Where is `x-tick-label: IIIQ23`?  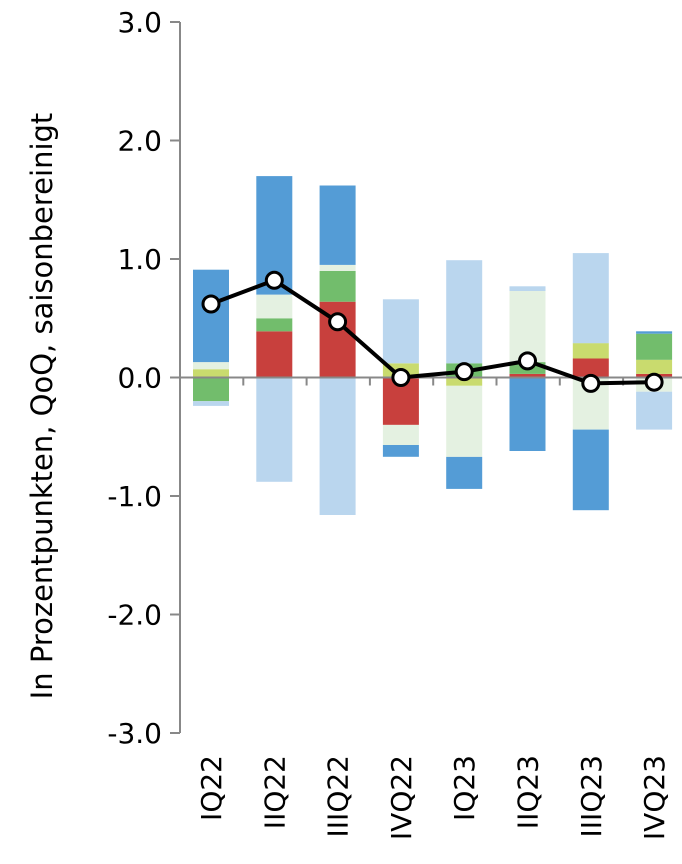 x-tick-label: IIIQ23 is located at coordinates (591, 796).